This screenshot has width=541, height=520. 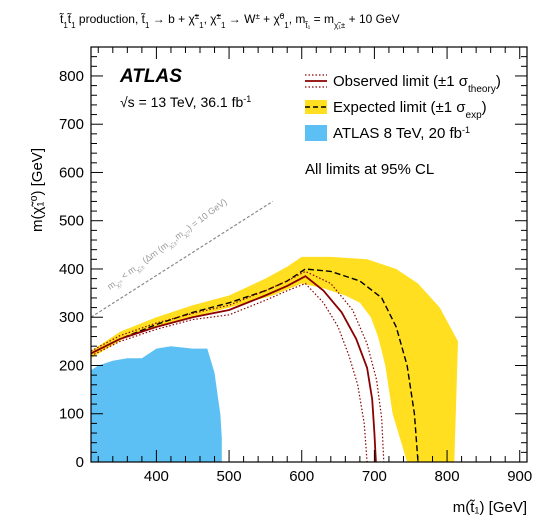 What do you see at coordinates (185, 102) in the screenshot?
I see `energy-label: √s = 13 TeV, 36.1 fb-1` at bounding box center [185, 102].